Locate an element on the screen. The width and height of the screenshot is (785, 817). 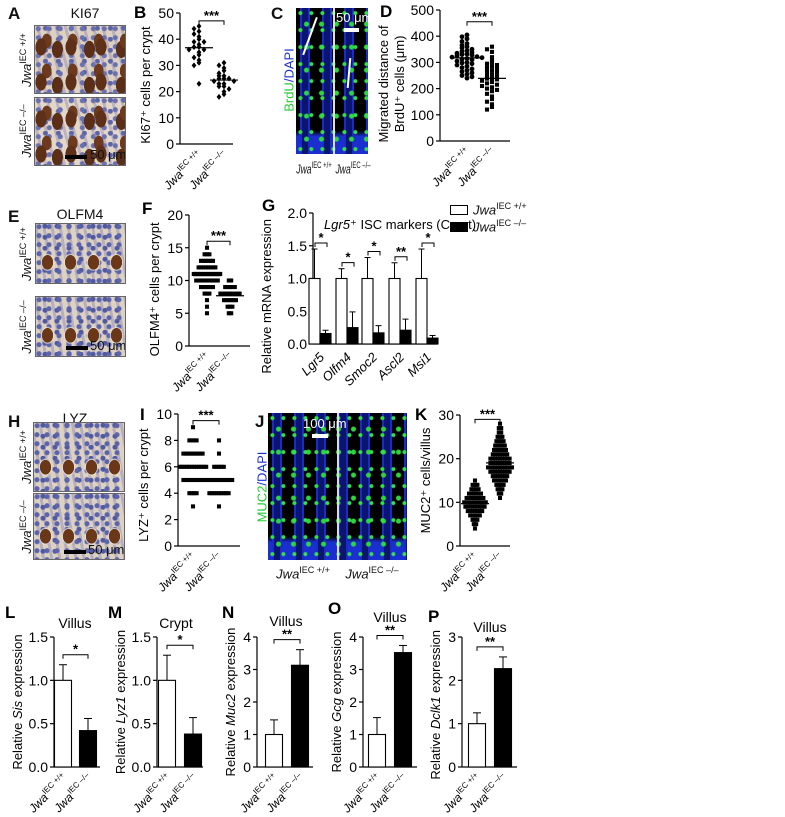
row-label-wt: JwaIEC +/+ is located at coordinates (26, 60).